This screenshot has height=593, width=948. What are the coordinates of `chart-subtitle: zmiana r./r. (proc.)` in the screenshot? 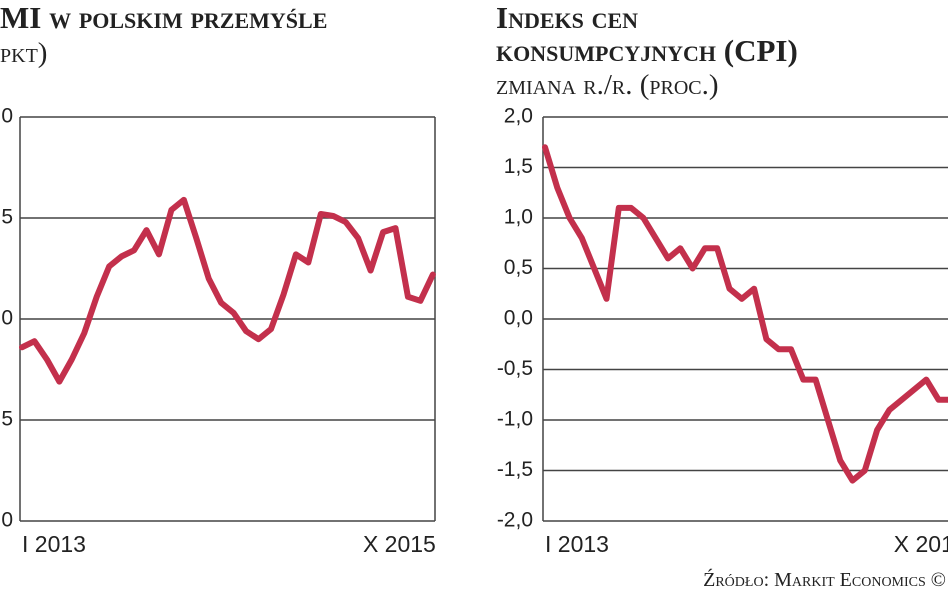 It's located at (607, 85).